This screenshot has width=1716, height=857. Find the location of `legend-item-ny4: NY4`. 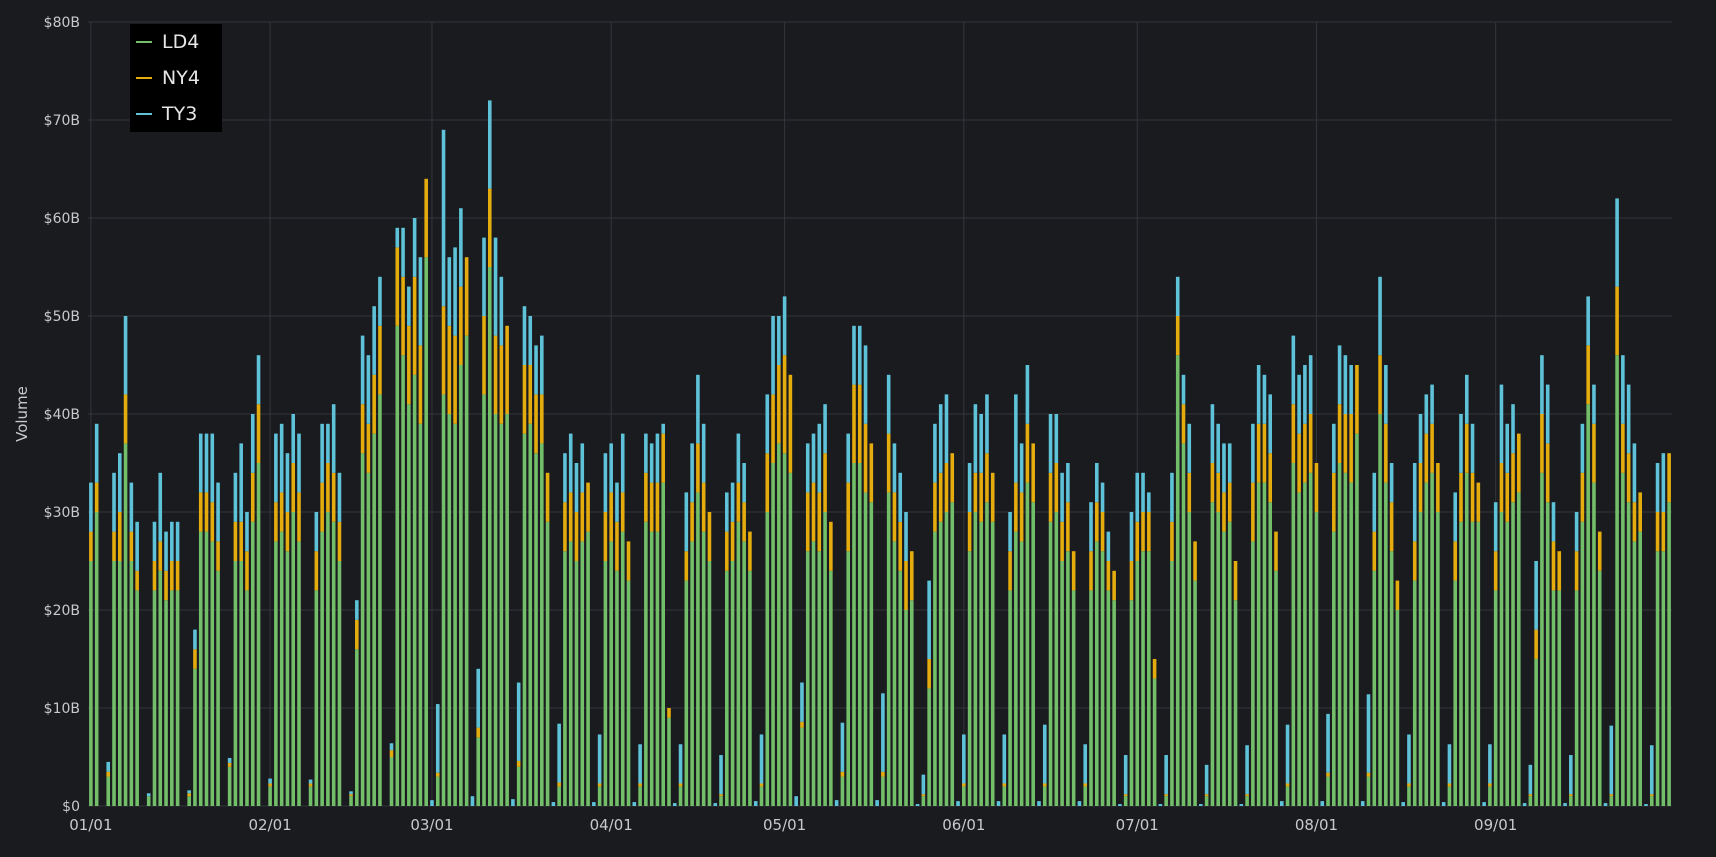

legend-item-ny4: NY4 is located at coordinates (176, 78).